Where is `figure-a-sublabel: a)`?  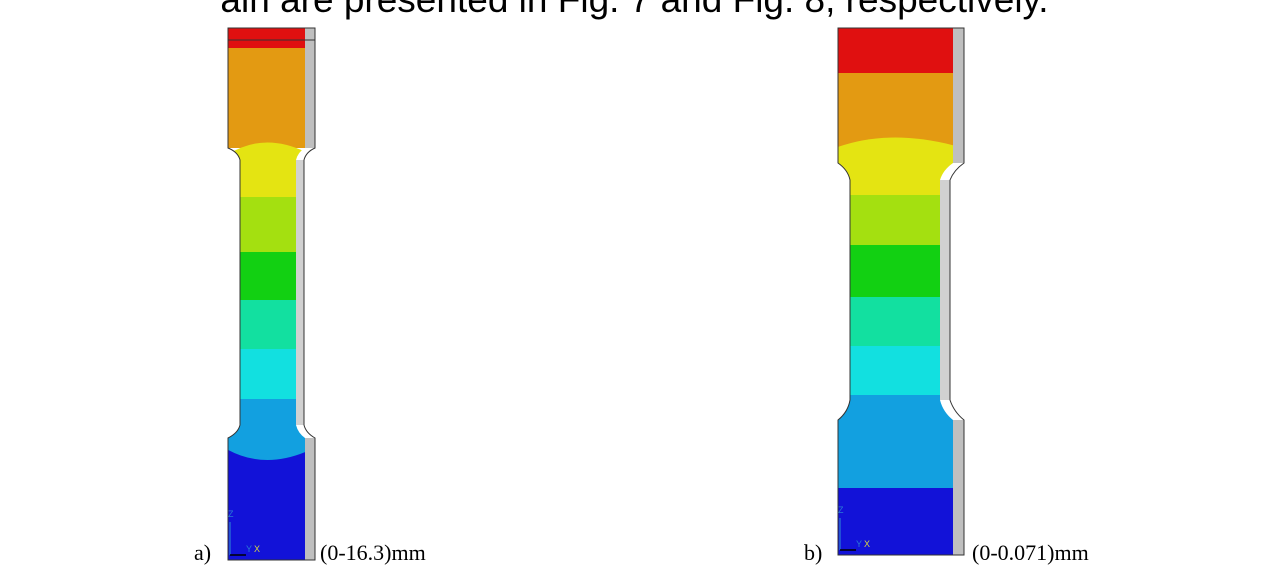
figure-a-sublabel: a) is located at coordinates (203, 552).